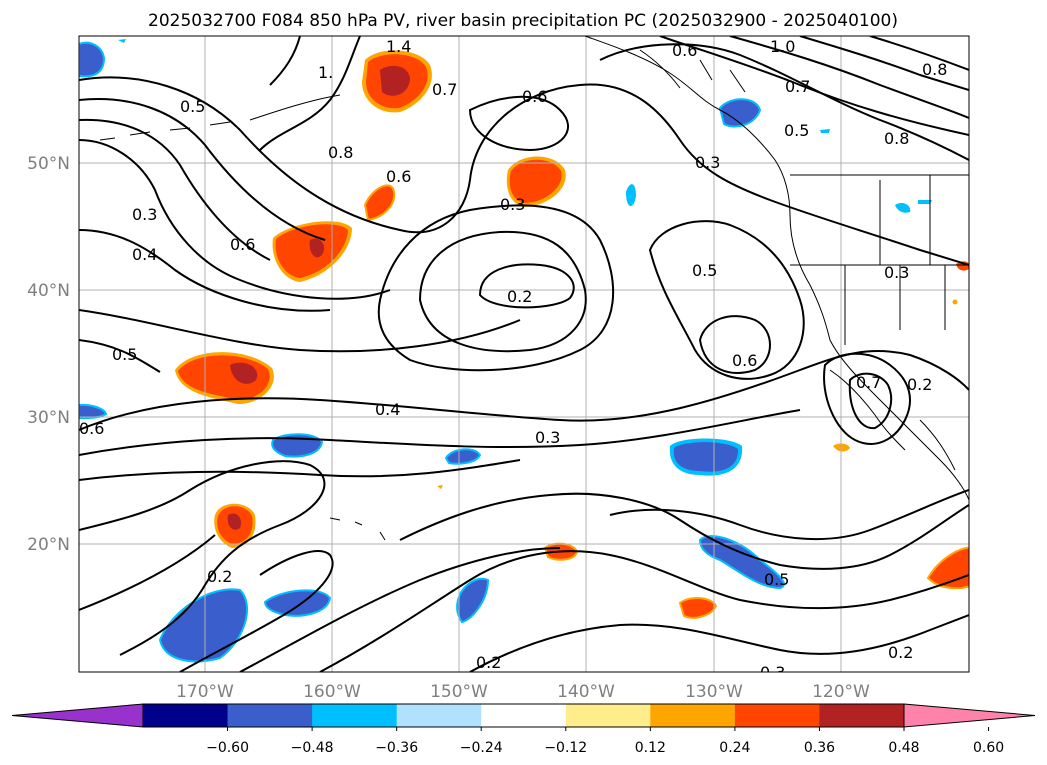 The image size is (1047, 765). What do you see at coordinates (969, 715) in the screenshot?
I see `colorbar-extend-high` at bounding box center [969, 715].